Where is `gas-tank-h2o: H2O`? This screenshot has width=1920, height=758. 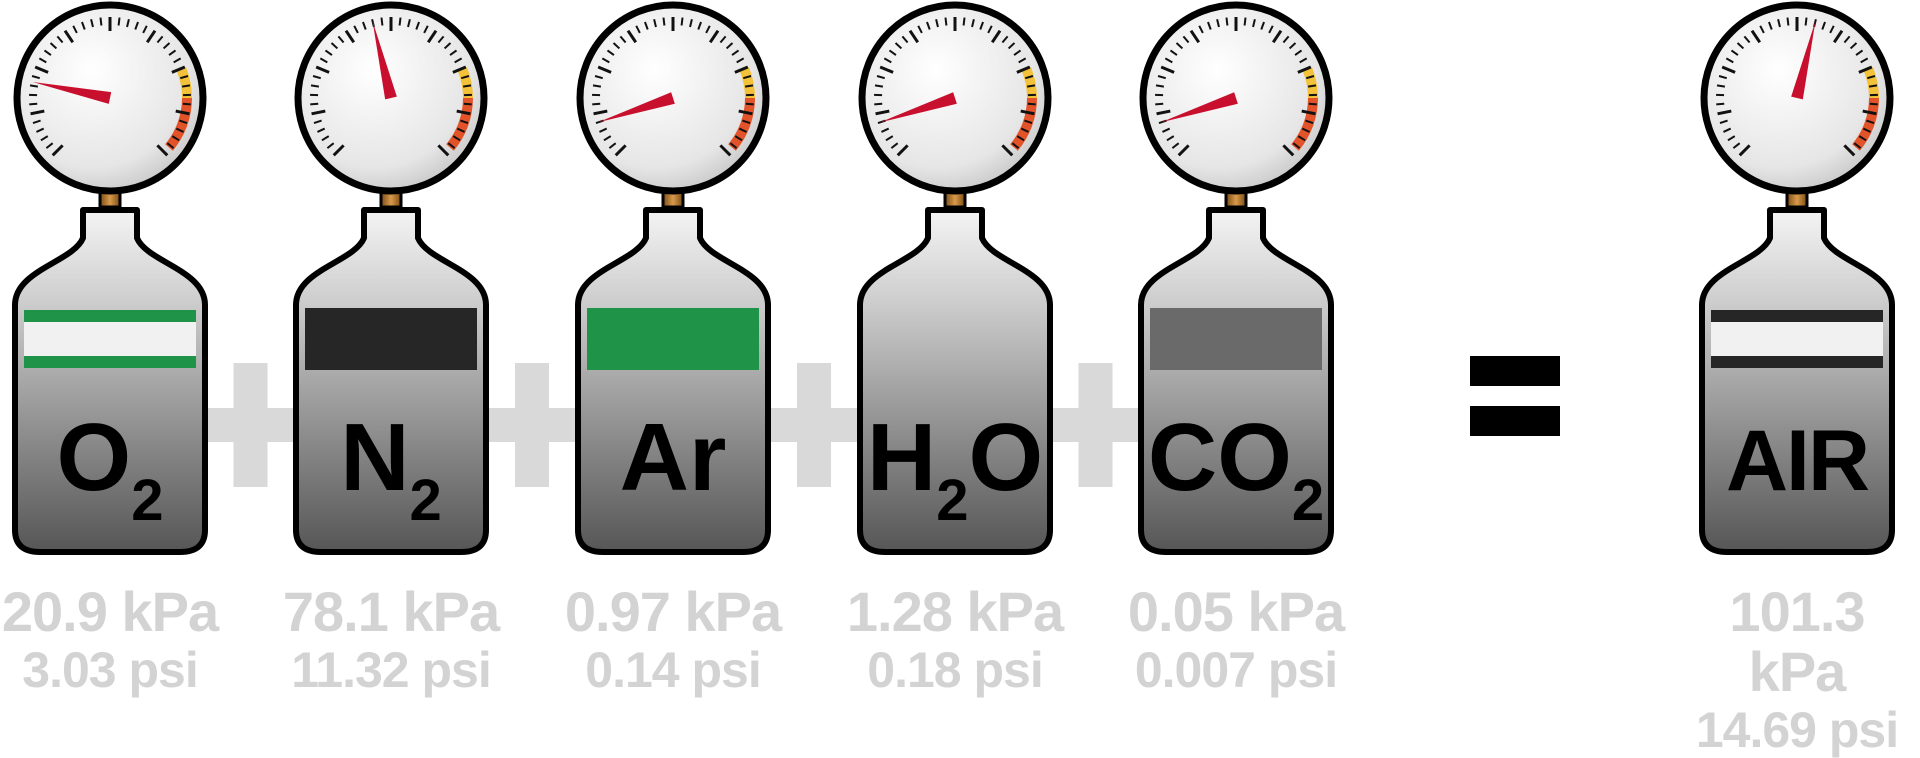
gas-tank-h2o: H2O is located at coordinates (955, 278).